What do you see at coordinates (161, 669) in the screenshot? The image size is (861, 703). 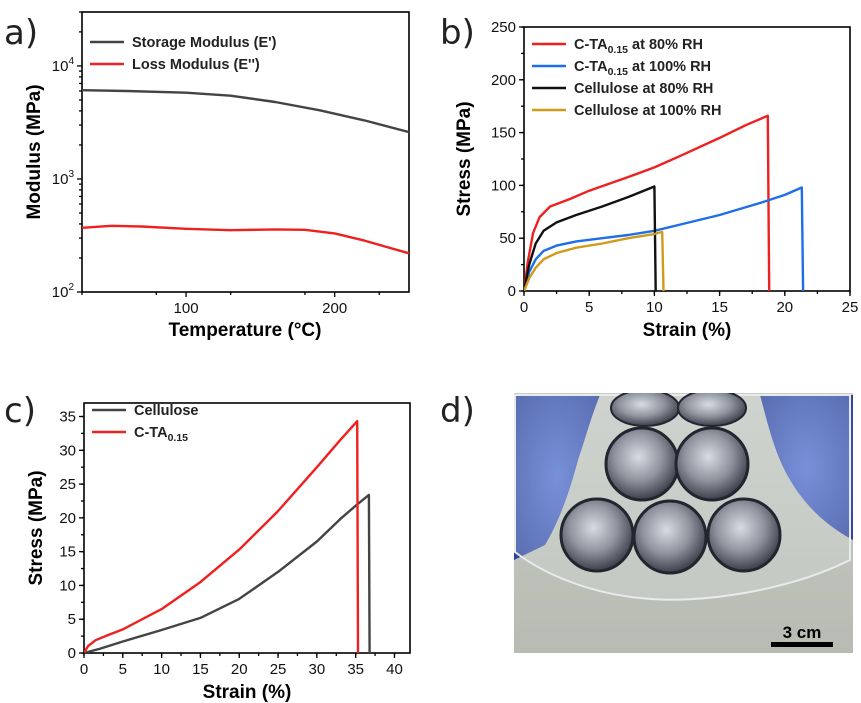 I see `c-xtick-label: 10` at bounding box center [161, 669].